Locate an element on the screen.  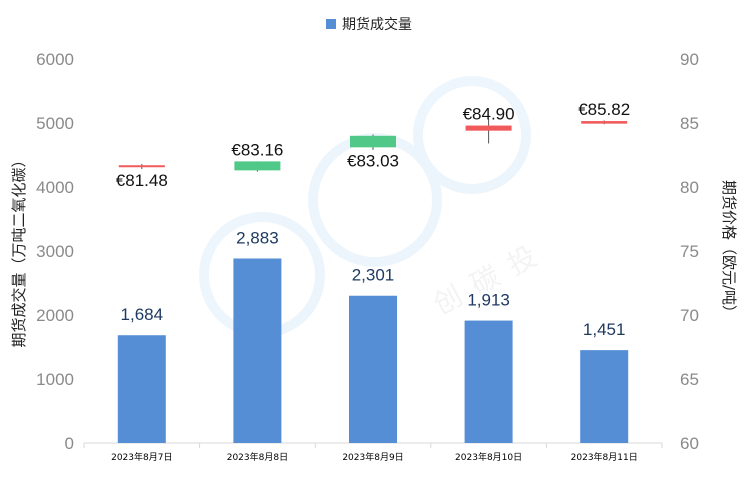
price-candles: €81.48 €83.16 €83.03 €84.90 €85.82 is located at coordinates (373, 145).